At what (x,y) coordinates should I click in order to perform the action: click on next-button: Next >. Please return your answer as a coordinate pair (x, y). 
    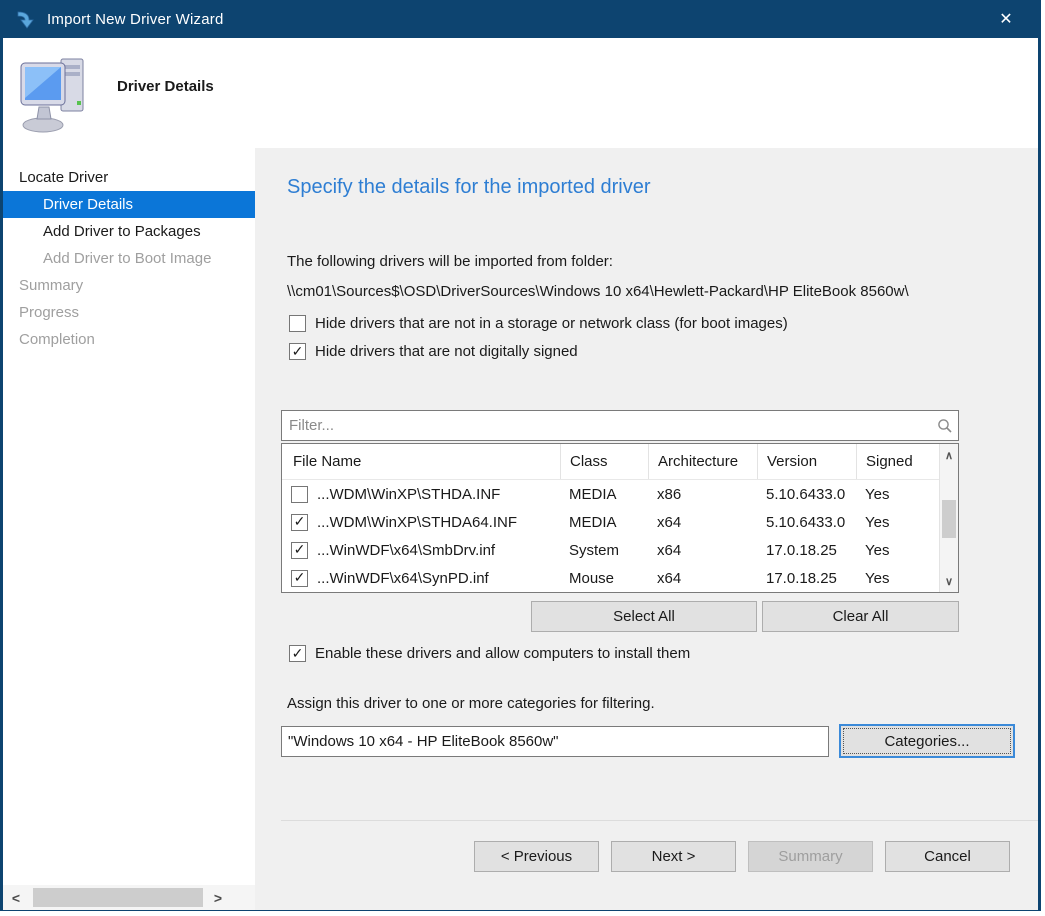
    Looking at the image, I should click on (673, 856).